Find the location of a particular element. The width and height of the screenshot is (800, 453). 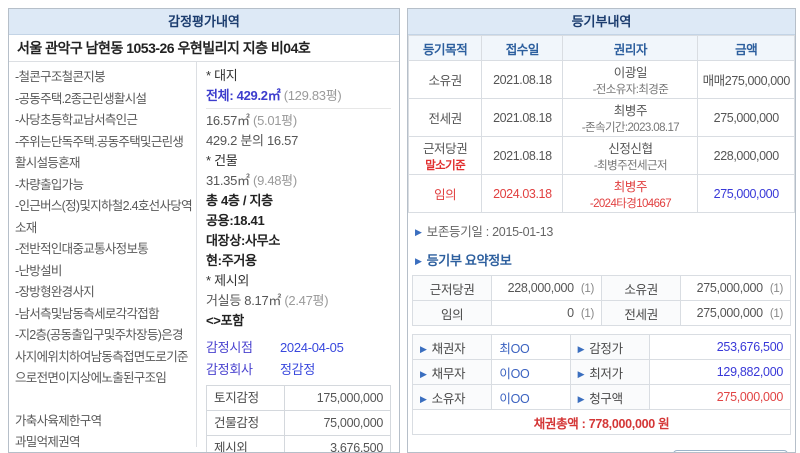

summary-label: 소유권 is located at coordinates (640, 288).